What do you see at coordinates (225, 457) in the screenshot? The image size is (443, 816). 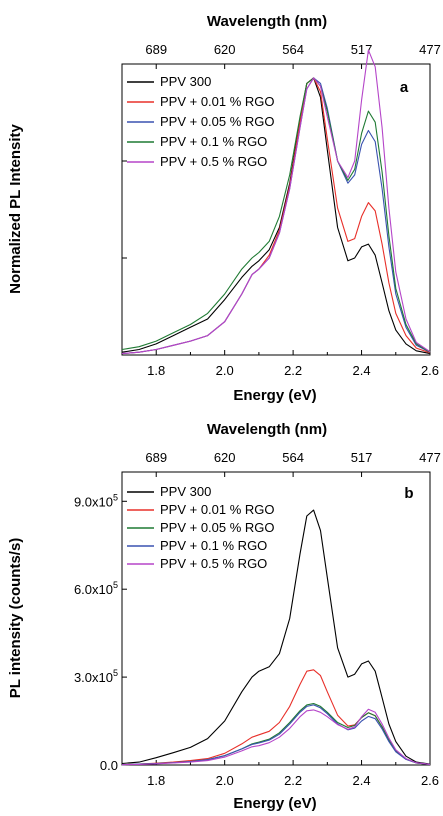 I see `panel-b-top-tick-label: 620` at bounding box center [225, 457].